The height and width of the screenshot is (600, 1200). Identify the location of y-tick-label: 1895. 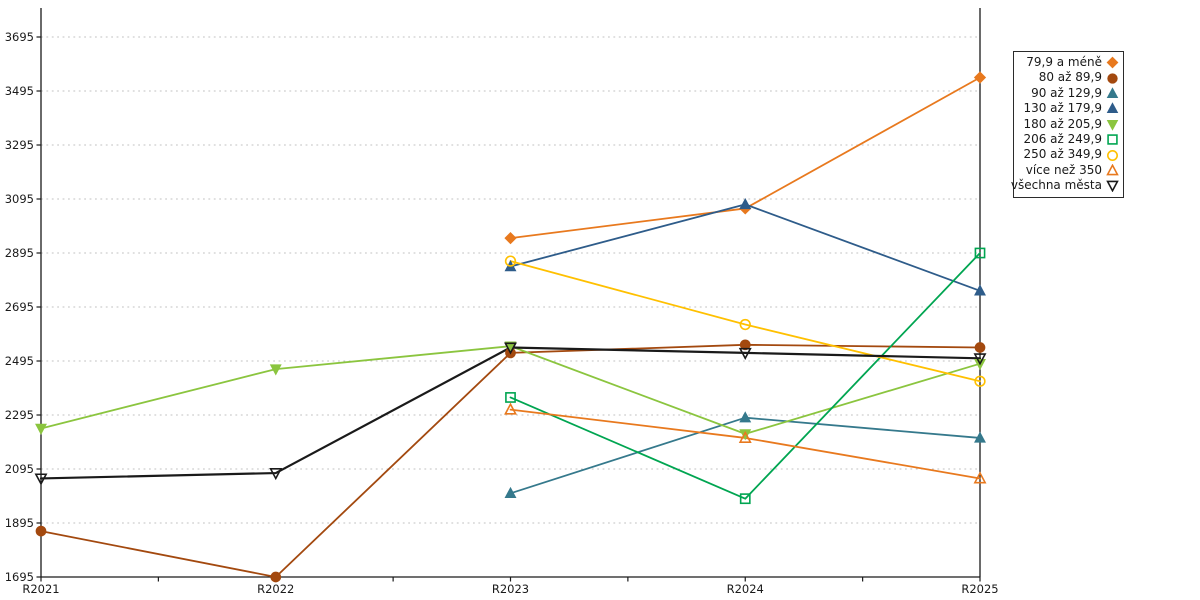
(19, 523).